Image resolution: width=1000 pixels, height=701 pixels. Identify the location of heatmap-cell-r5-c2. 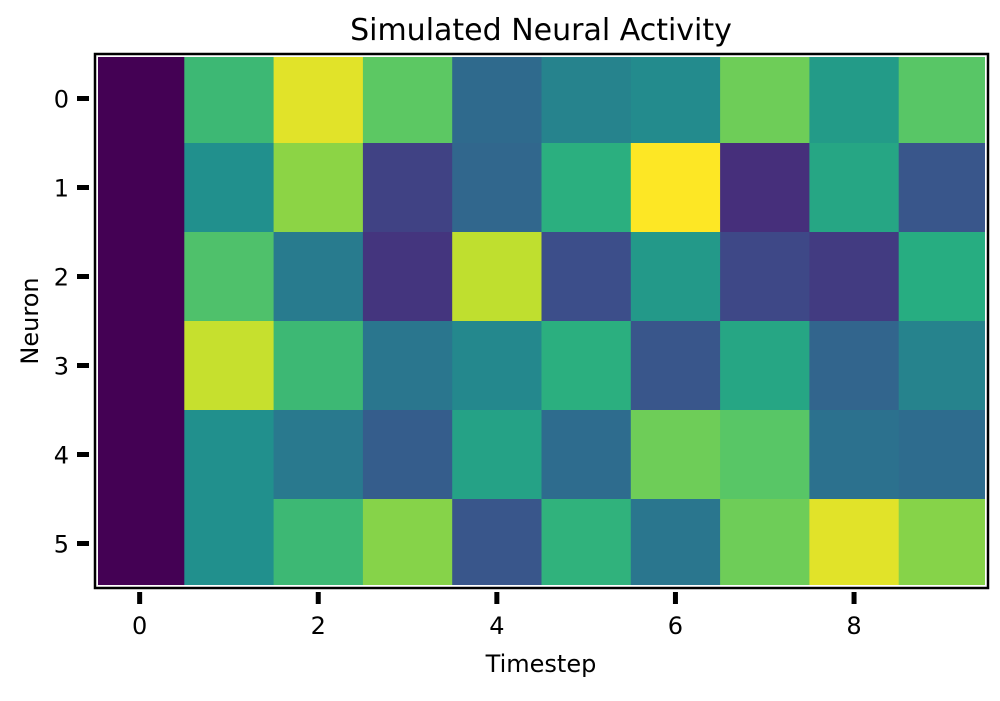
(318, 544).